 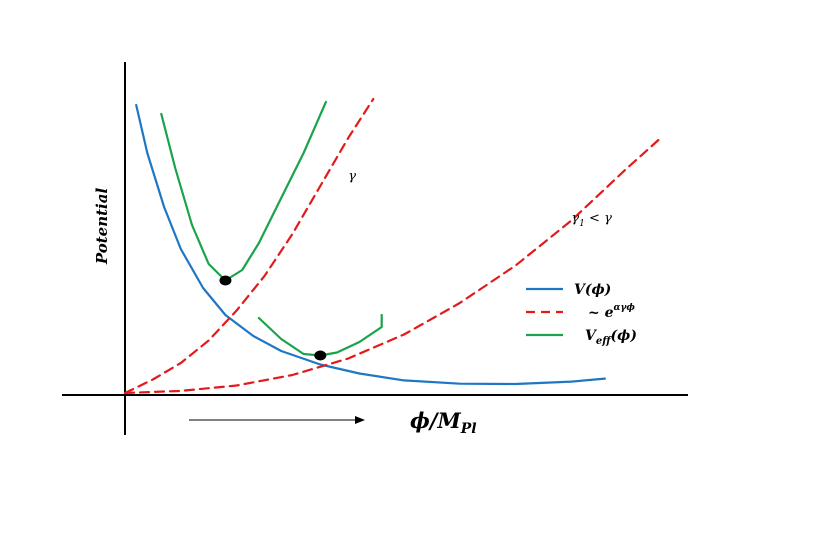 I want to click on legend-label-0: V(ϕ), so click(x=592, y=290).